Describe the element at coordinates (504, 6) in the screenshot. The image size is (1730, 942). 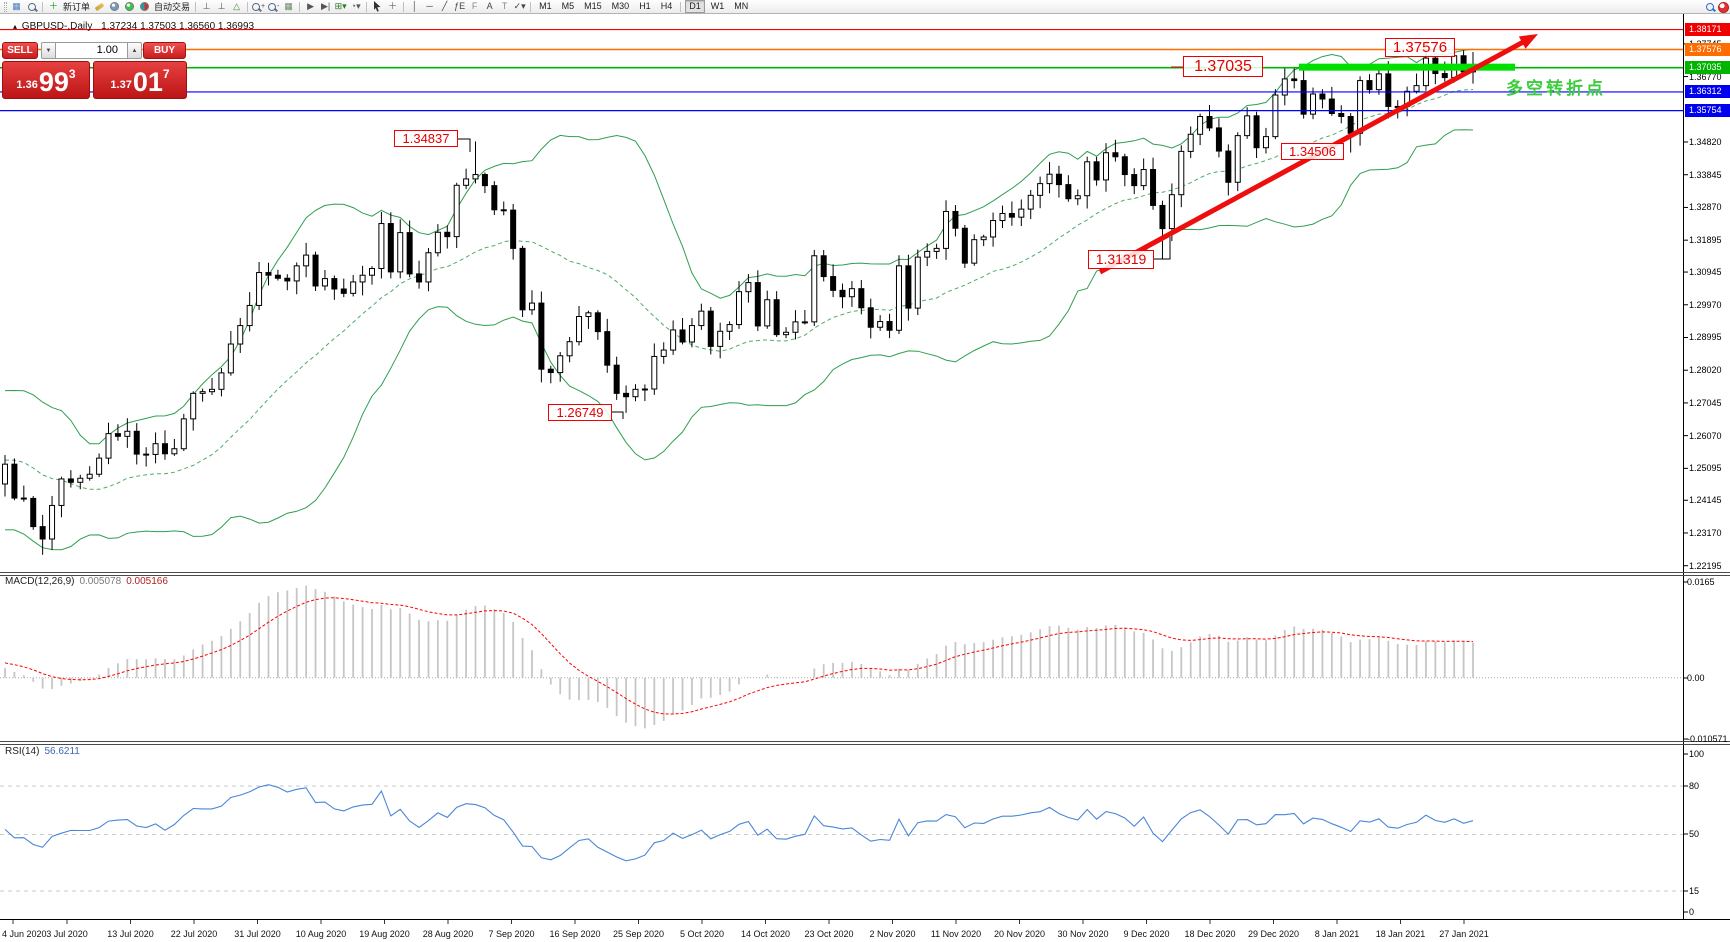
I see `label-tool-icon: T` at that location.